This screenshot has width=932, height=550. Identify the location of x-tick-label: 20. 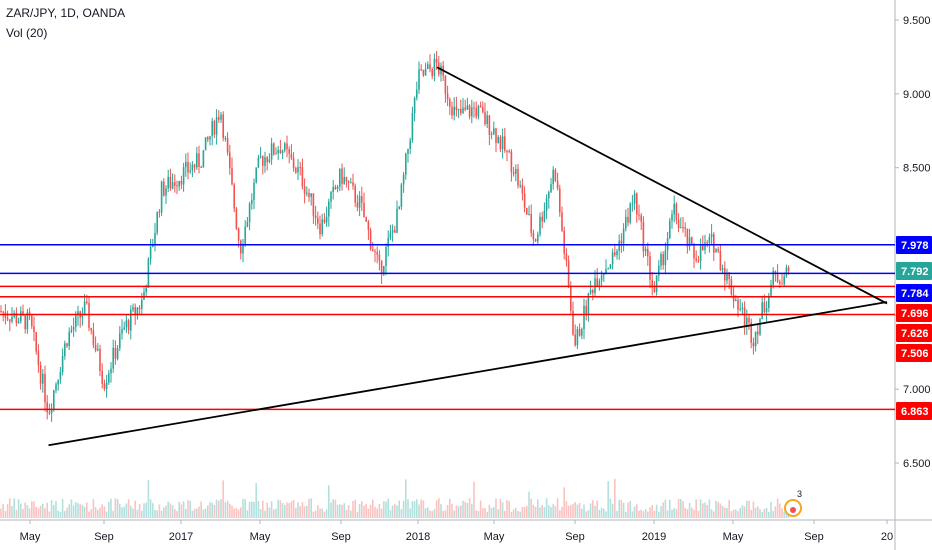
(887, 537).